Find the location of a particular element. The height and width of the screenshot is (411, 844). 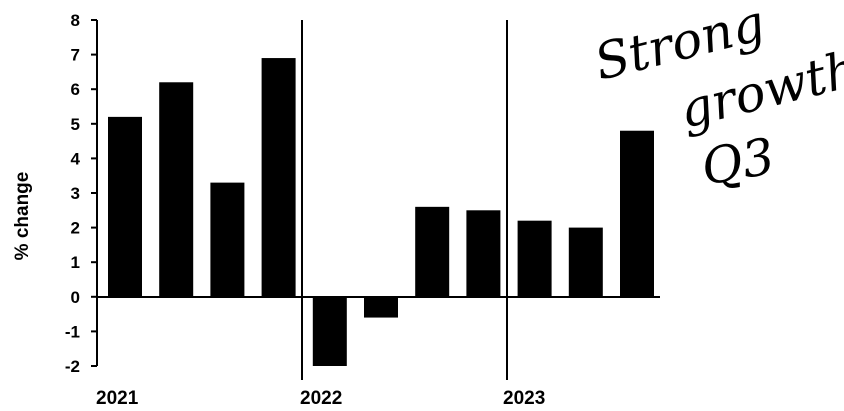

bar-2021-q1 is located at coordinates (125, 206).